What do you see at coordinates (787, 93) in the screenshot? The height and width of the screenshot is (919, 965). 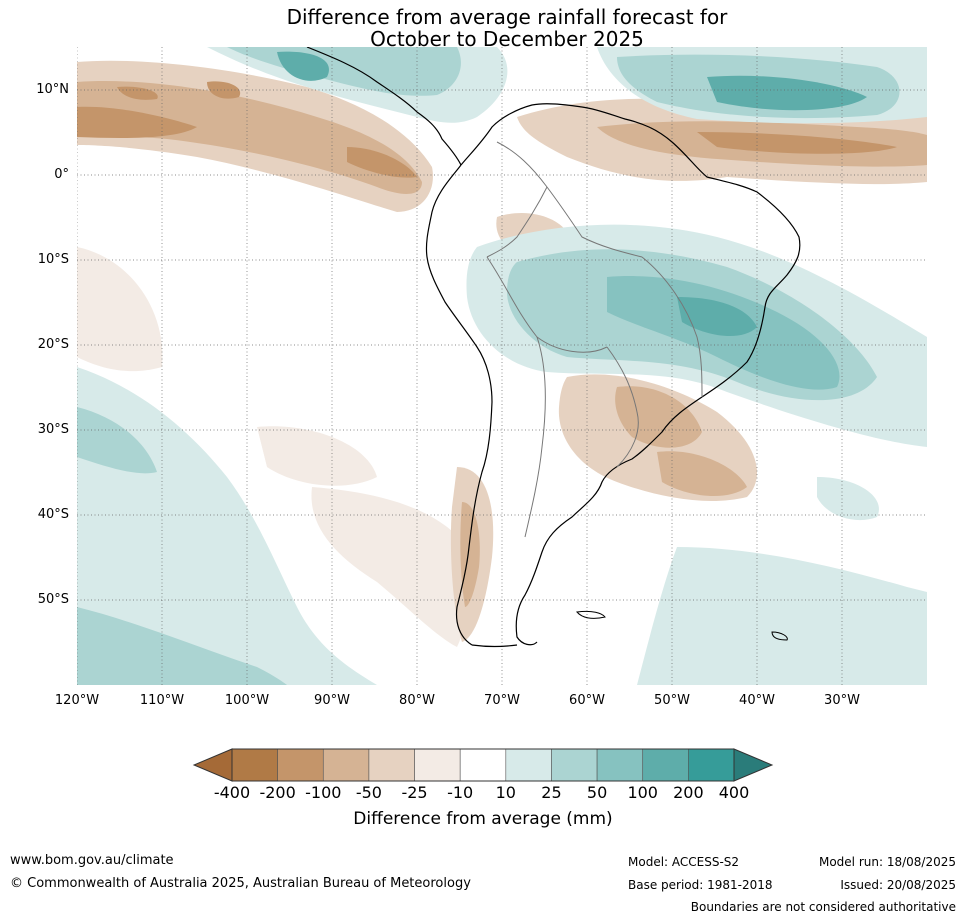 I see `wet-band-atlantic-north-core` at bounding box center [787, 93].